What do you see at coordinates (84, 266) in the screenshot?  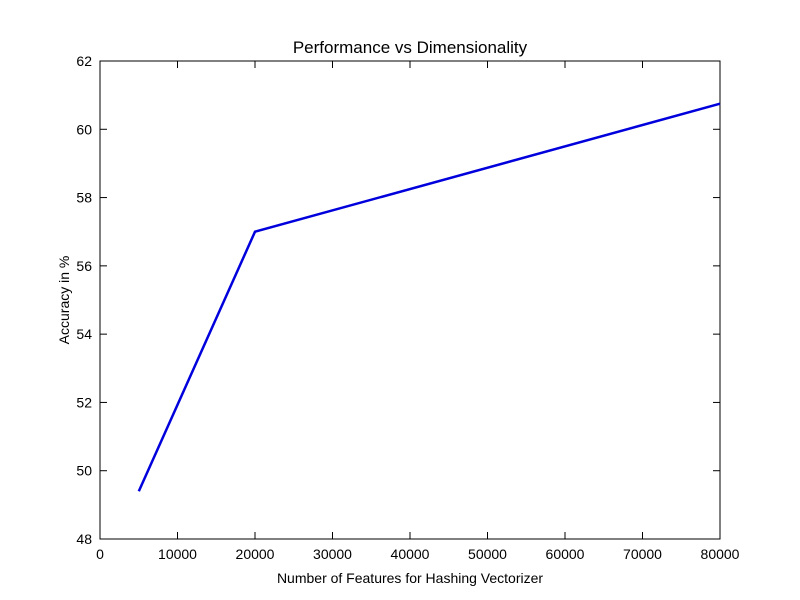 I see `y-tick-label-4: 56` at bounding box center [84, 266].